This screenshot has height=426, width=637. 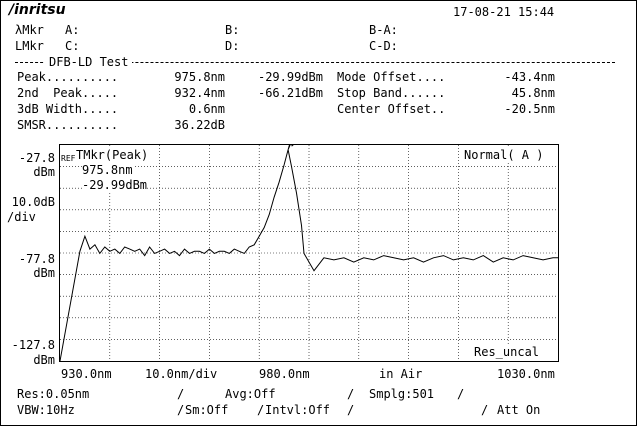 I want to click on smsr-value: 36.22dB, so click(x=199, y=125).